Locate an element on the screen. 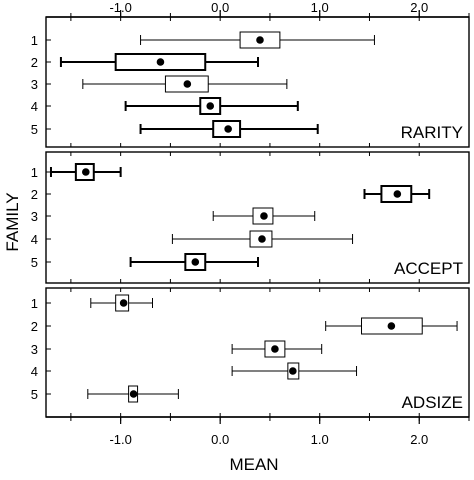 The image size is (474, 480). x-axis-label: MEAN is located at coordinates (253, 464).